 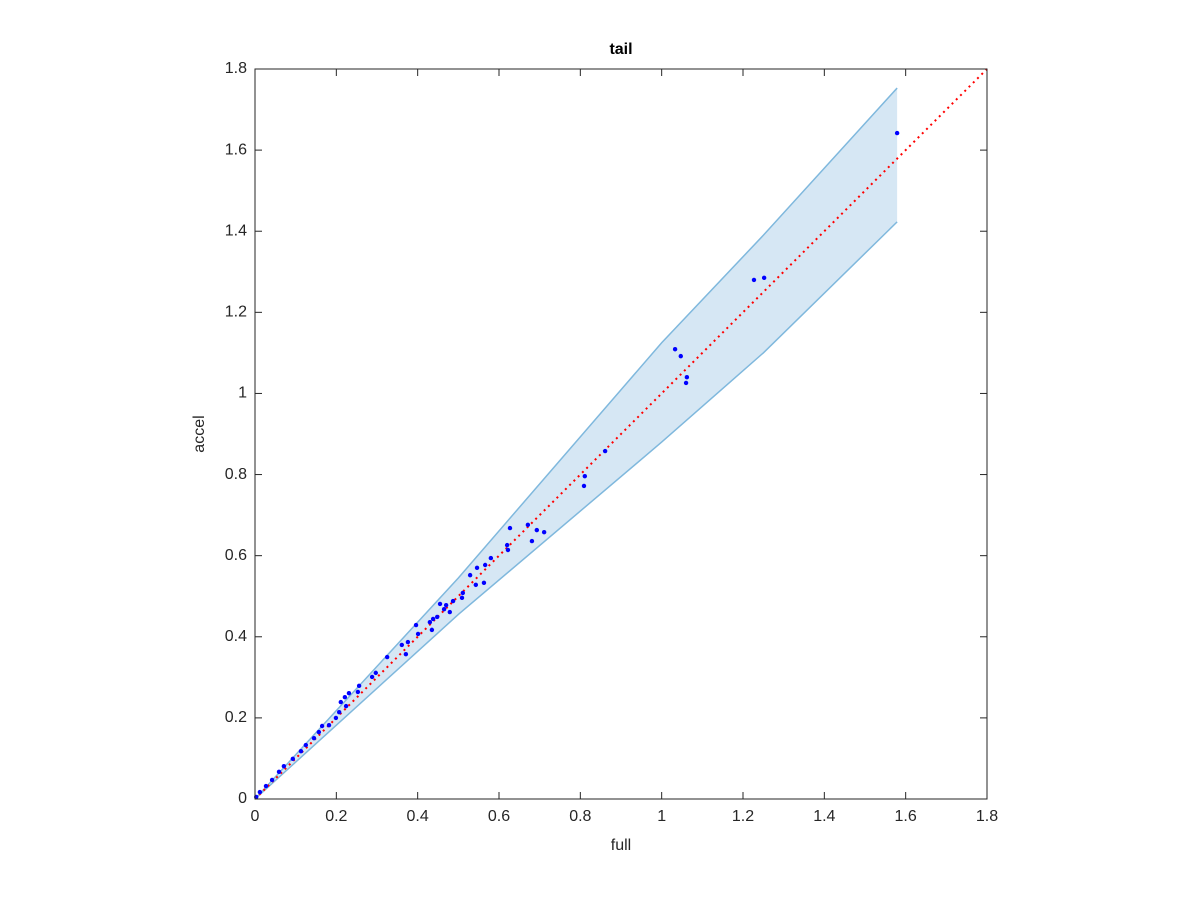 What do you see at coordinates (242, 798) in the screenshot?
I see `y-tick-label: 0` at bounding box center [242, 798].